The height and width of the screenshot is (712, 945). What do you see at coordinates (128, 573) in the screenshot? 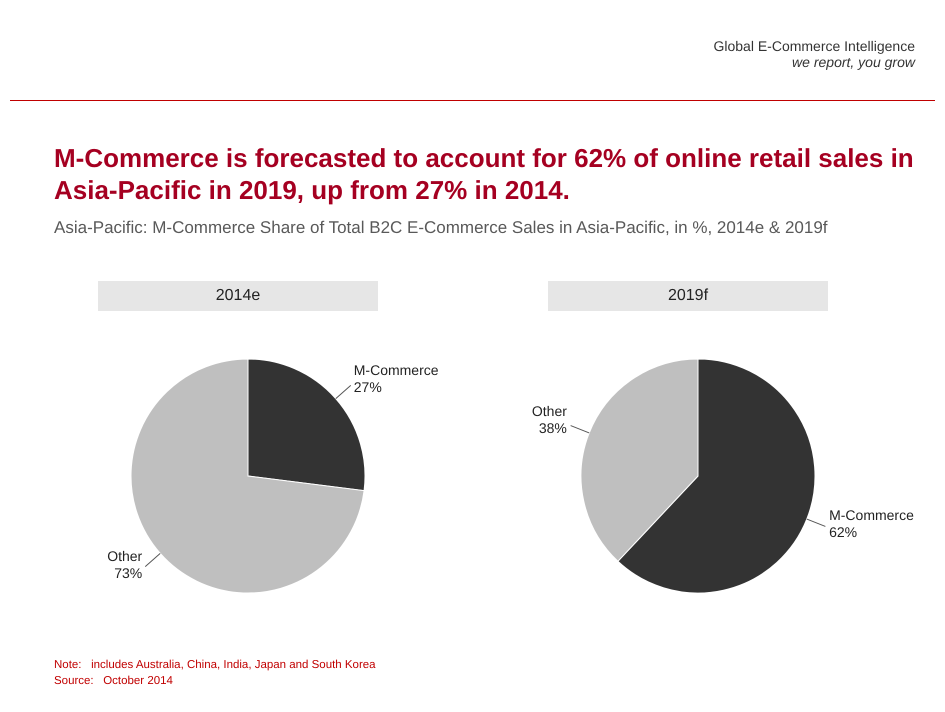
I see `data-label: 73%` at bounding box center [128, 573].